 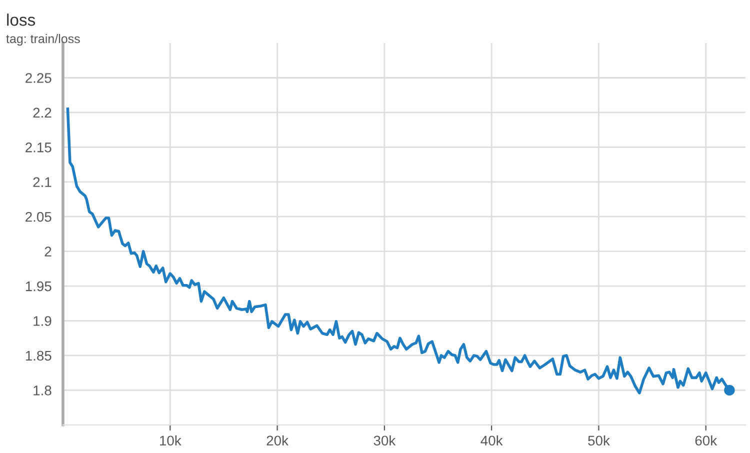 I want to click on y-tick-label: 2.25, so click(x=39, y=78).